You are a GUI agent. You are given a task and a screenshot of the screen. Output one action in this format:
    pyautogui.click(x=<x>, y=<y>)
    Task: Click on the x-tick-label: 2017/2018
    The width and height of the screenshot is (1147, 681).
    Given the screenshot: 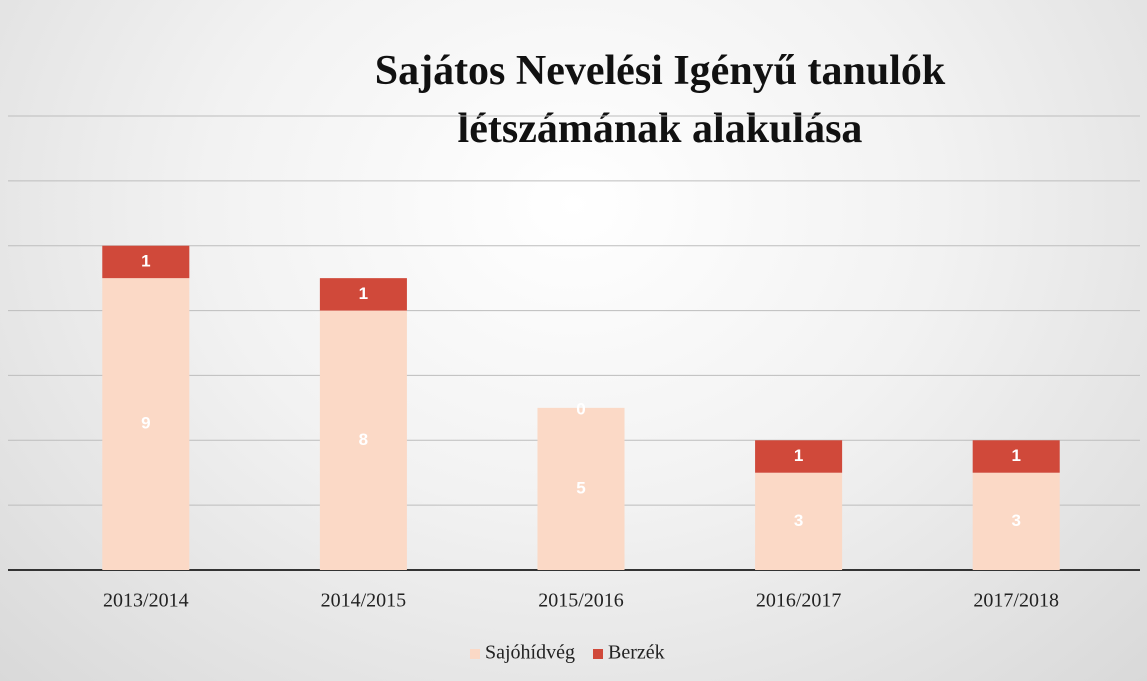 What is the action you would take?
    pyautogui.click(x=1016, y=601)
    